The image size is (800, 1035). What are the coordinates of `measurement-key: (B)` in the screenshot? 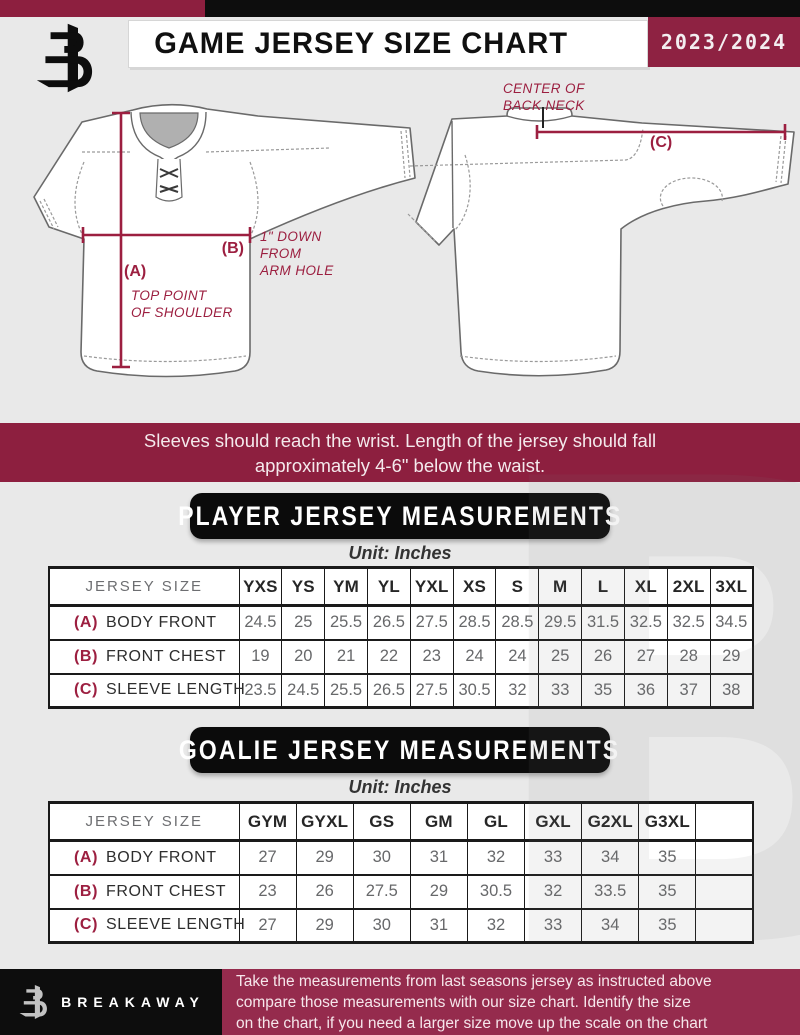 It's located at (86, 891).